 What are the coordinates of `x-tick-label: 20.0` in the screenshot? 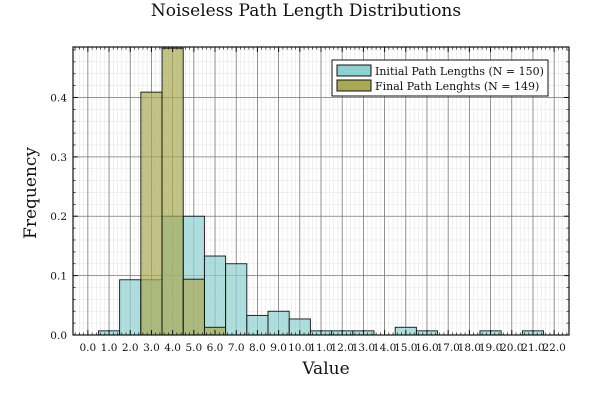 It's located at (511, 348).